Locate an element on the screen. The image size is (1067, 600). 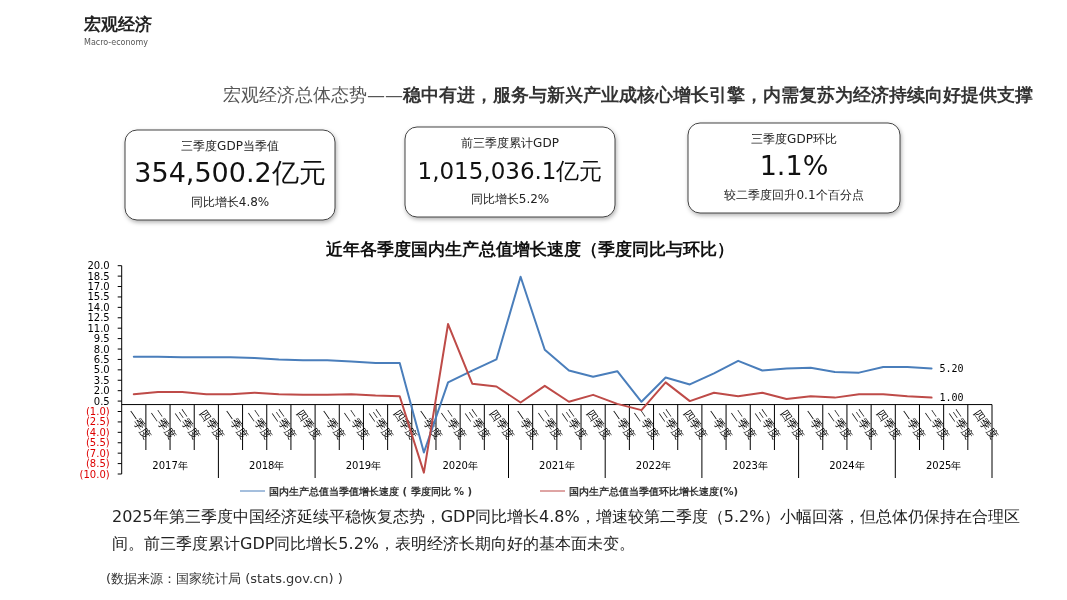
text: 前三季度累计GDP is located at coordinates (510, 143).